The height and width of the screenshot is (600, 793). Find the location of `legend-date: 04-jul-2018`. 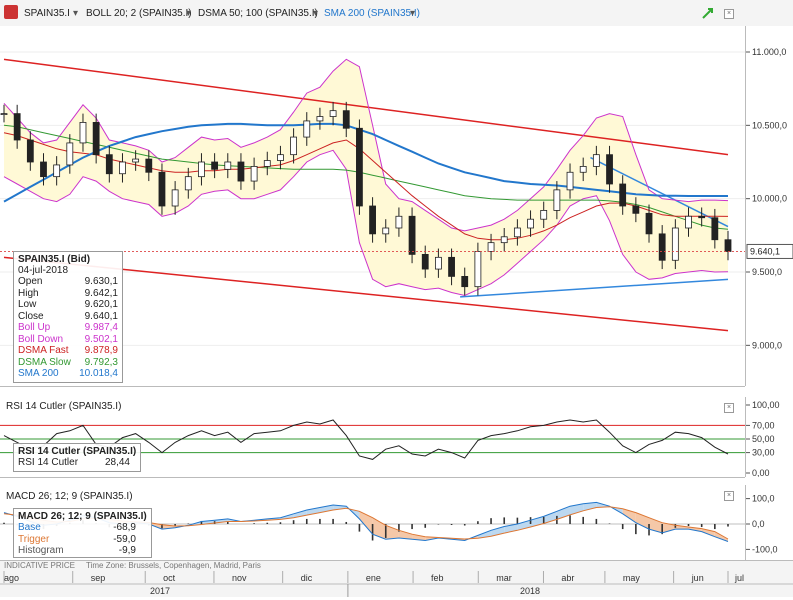

legend-date: 04-jul-2018 is located at coordinates (43, 270).